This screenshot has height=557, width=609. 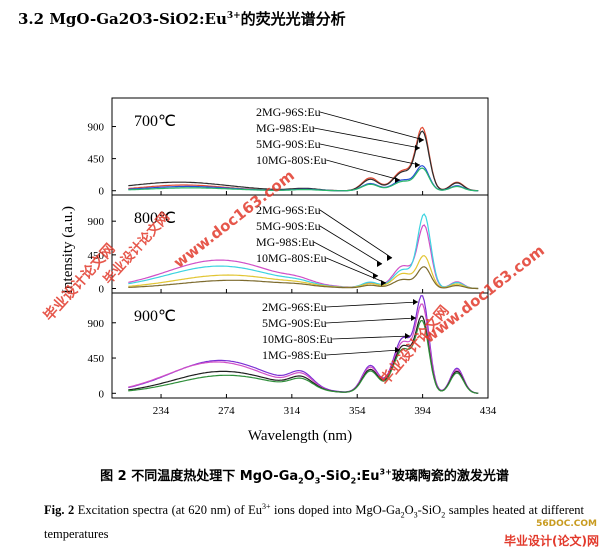 I want to click on site-mark: 毕业设计(论文)网, so click(x=551, y=541).